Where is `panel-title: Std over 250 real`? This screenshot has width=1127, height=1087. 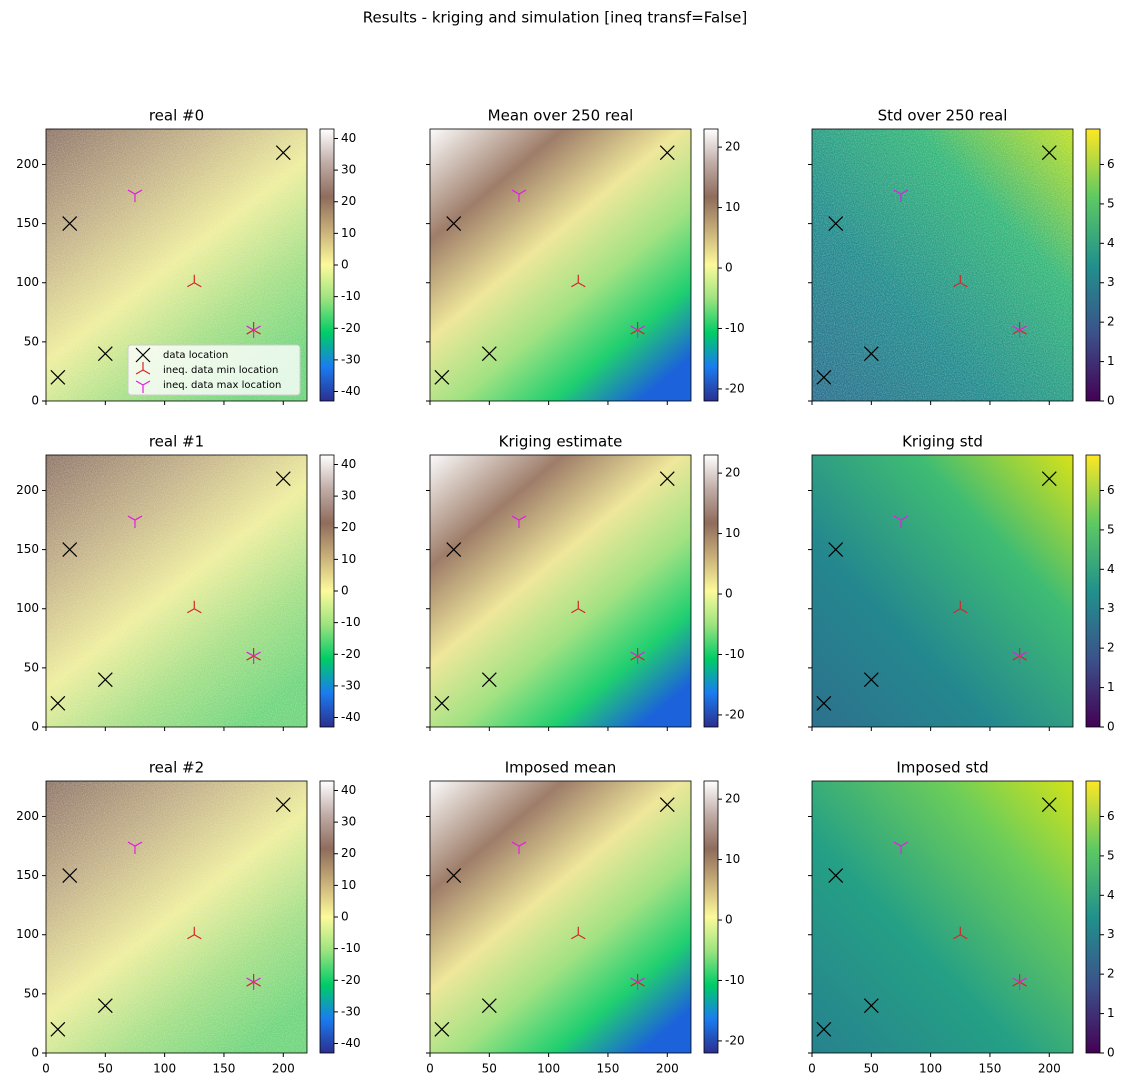 panel-title: Std over 250 real is located at coordinates (943, 116).